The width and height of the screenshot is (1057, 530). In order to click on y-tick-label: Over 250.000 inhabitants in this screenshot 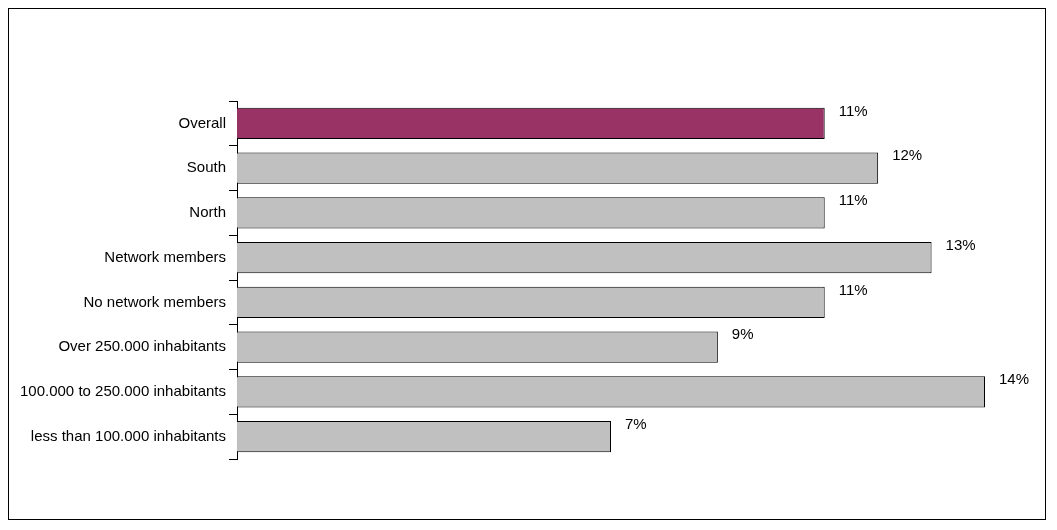, I will do `click(142, 346)`.